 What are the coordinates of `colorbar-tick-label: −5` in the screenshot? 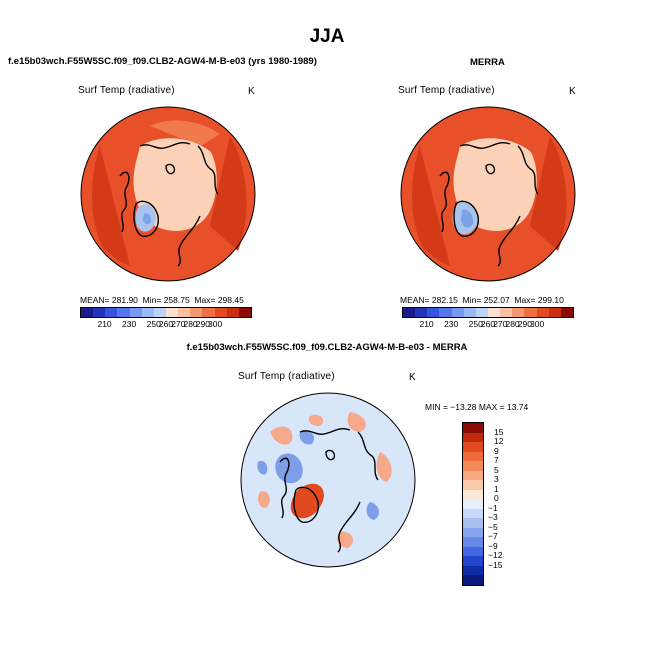 It's located at (493, 526).